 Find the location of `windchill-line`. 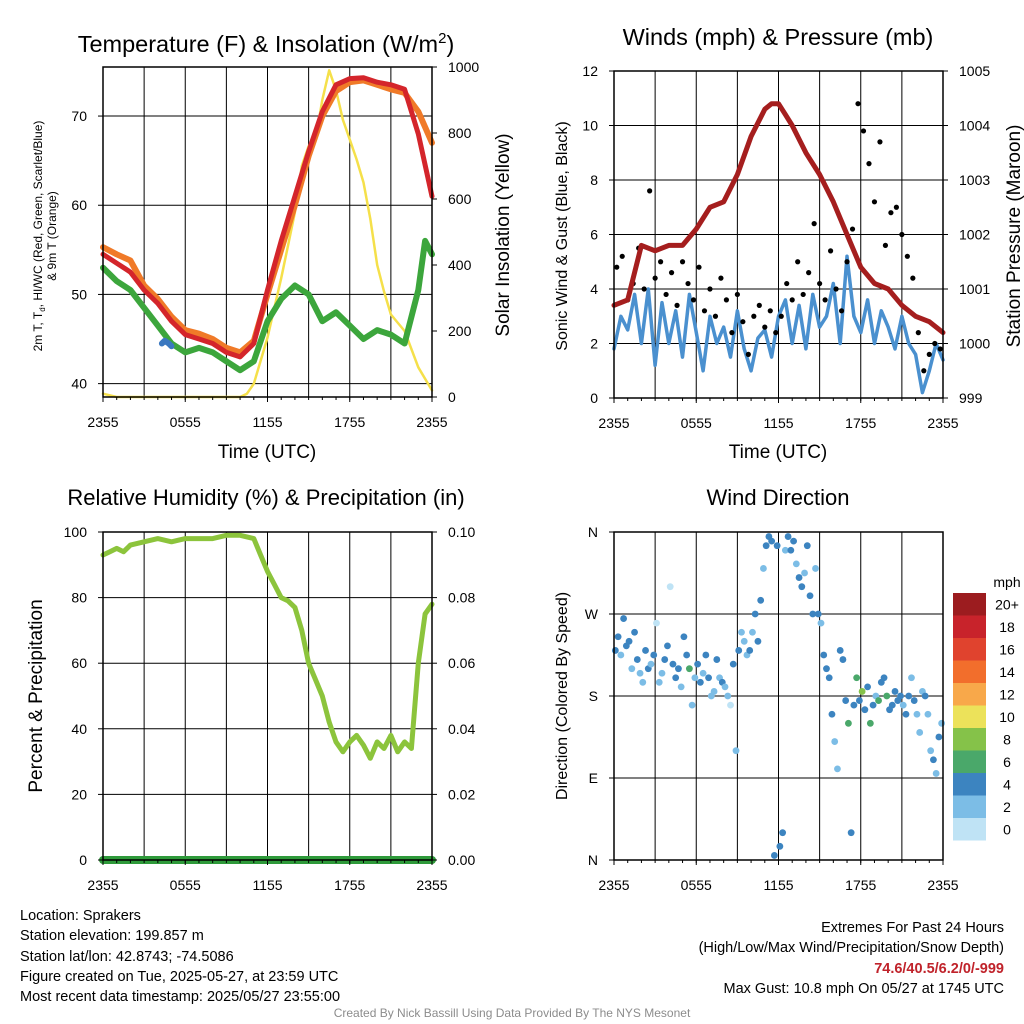

windchill-line is located at coordinates (166, 343).